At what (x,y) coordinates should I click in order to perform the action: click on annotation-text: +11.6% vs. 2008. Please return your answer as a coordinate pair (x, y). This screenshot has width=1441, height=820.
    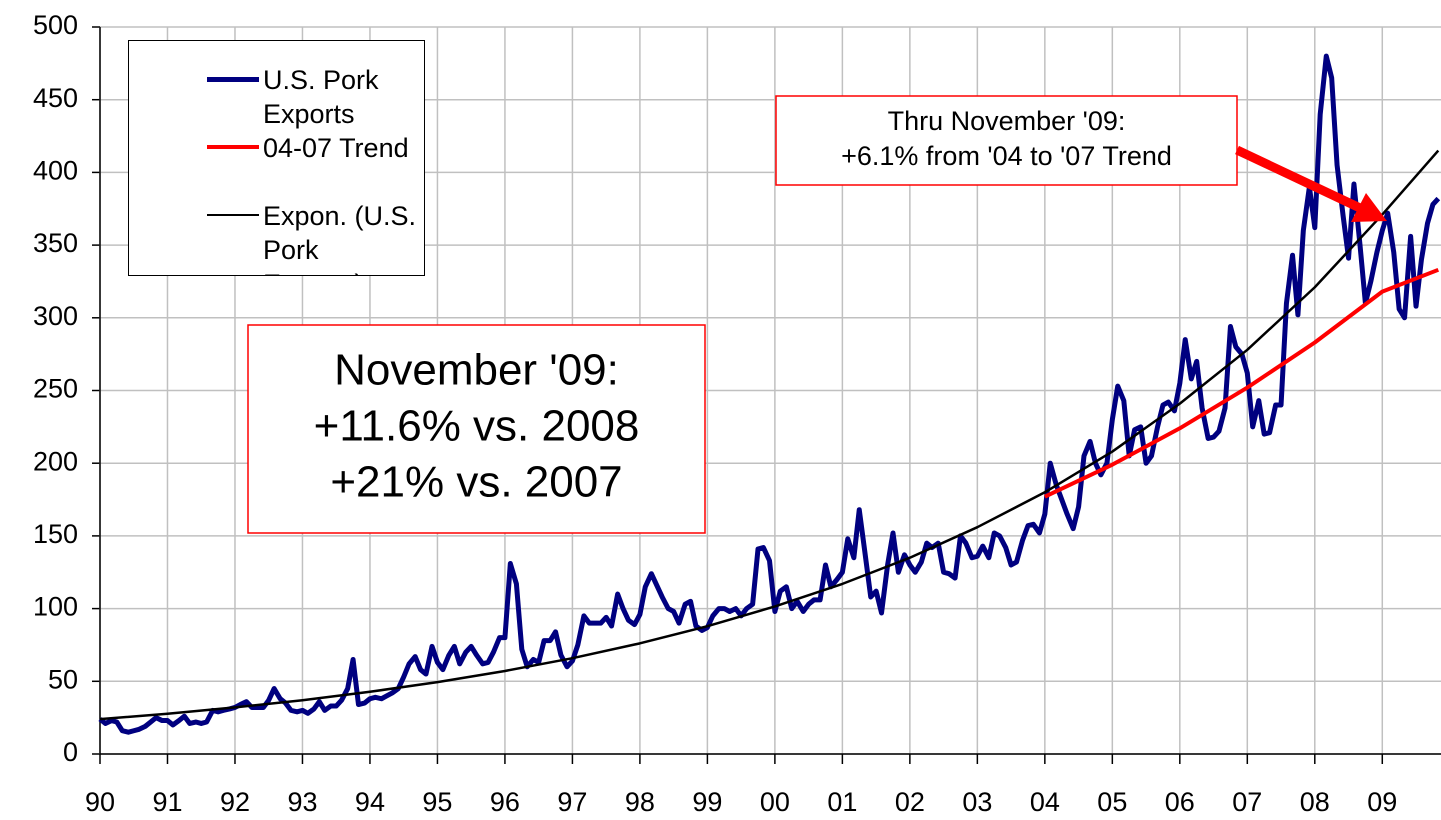
    Looking at the image, I should click on (477, 426).